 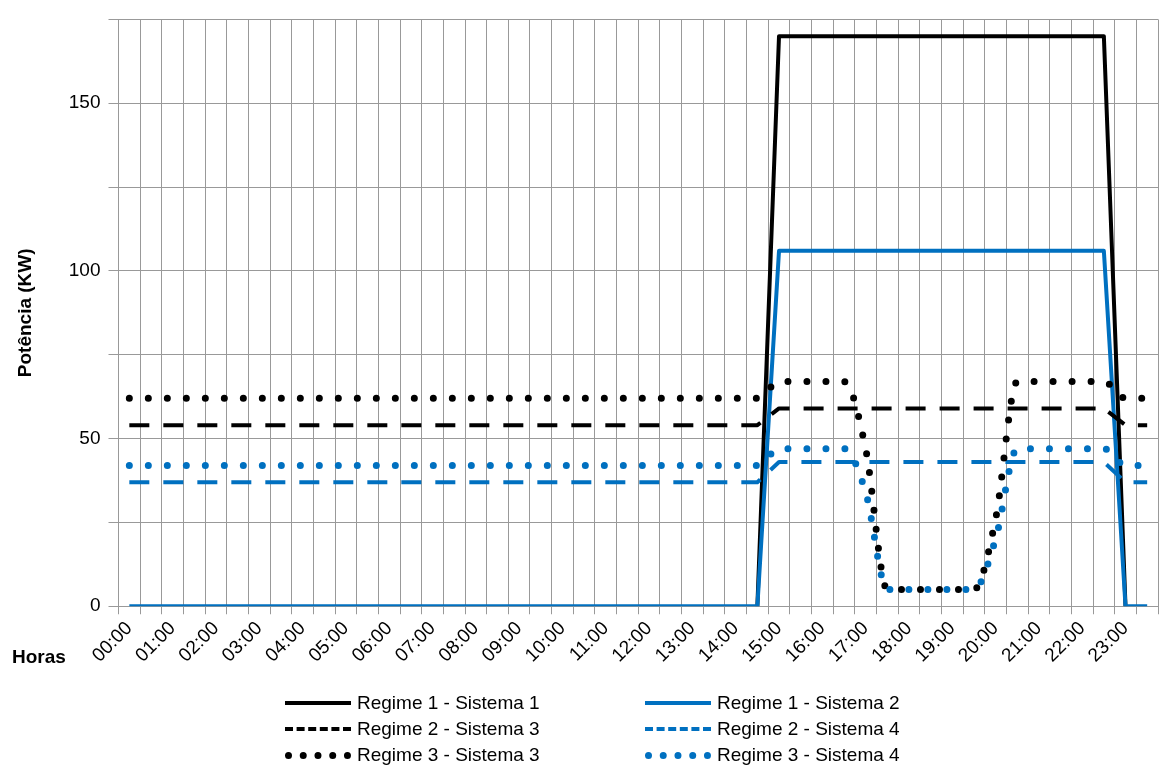 What do you see at coordinates (39, 657) in the screenshot?
I see `x-axis-title: Horas` at bounding box center [39, 657].